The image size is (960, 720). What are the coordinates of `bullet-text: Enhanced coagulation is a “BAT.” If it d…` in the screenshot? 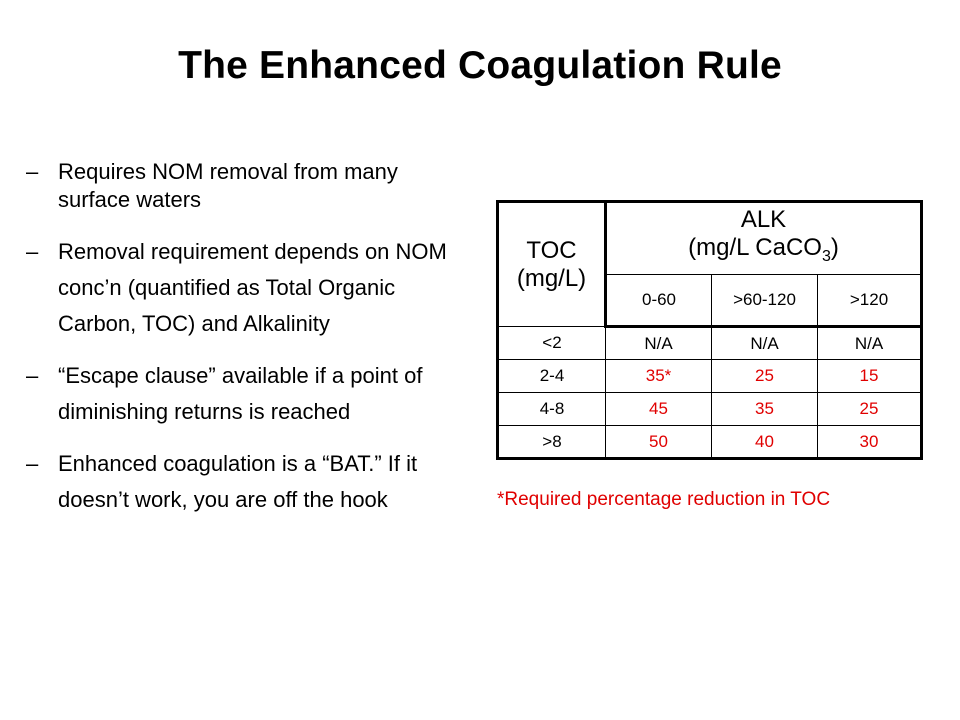 It's located at (238, 481).